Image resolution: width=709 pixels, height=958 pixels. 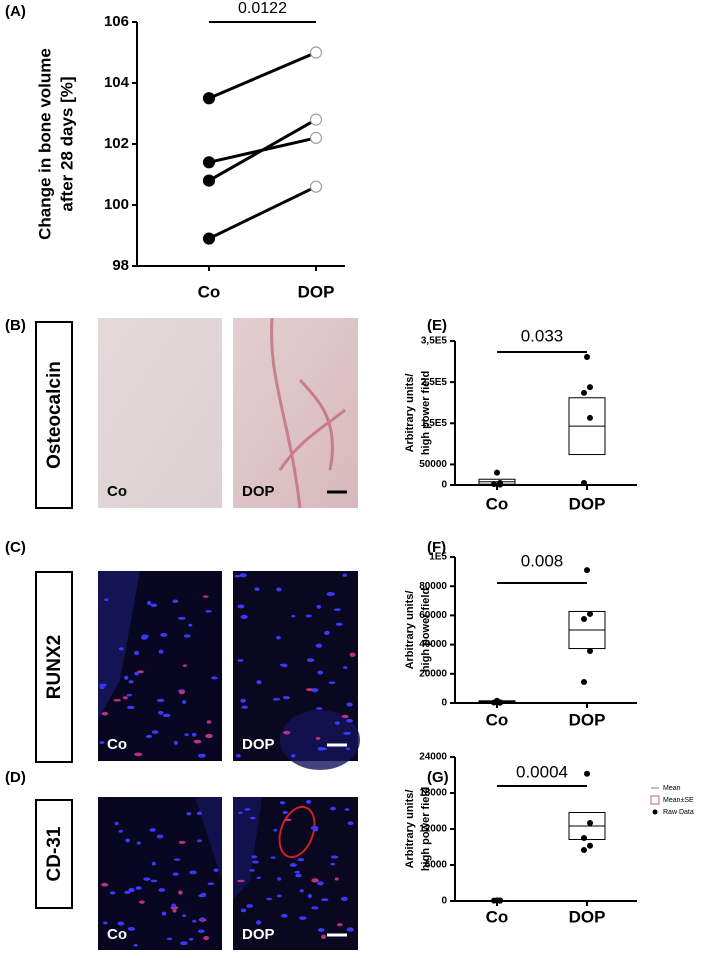 What do you see at coordinates (433, 615) in the screenshot?
I see `y-tick-label: 60000` at bounding box center [433, 615].